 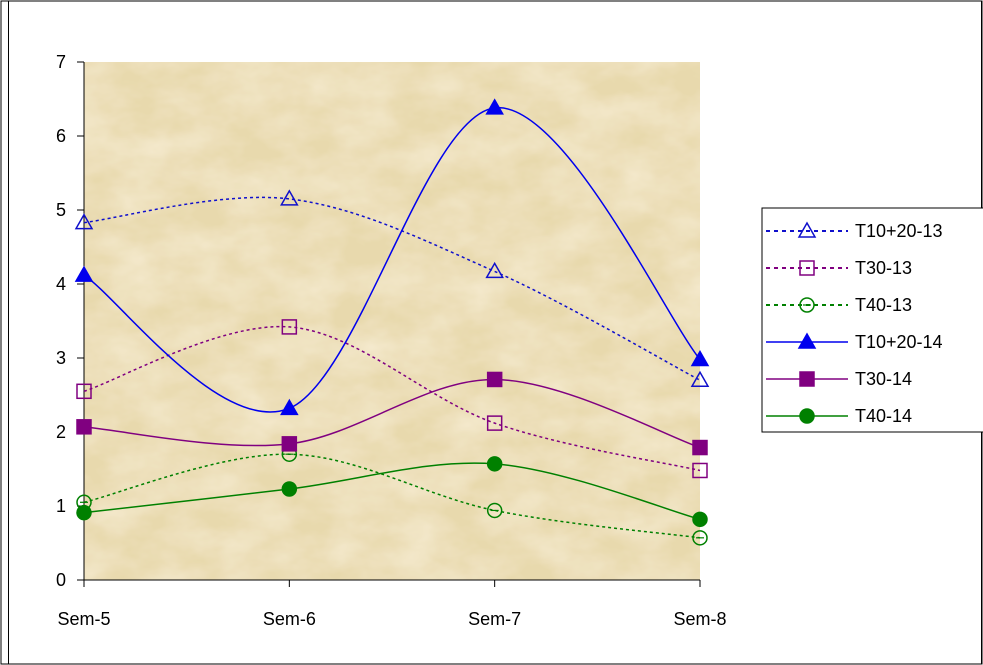 What do you see at coordinates (61, 506) in the screenshot?
I see `y-tick-label: 1` at bounding box center [61, 506].